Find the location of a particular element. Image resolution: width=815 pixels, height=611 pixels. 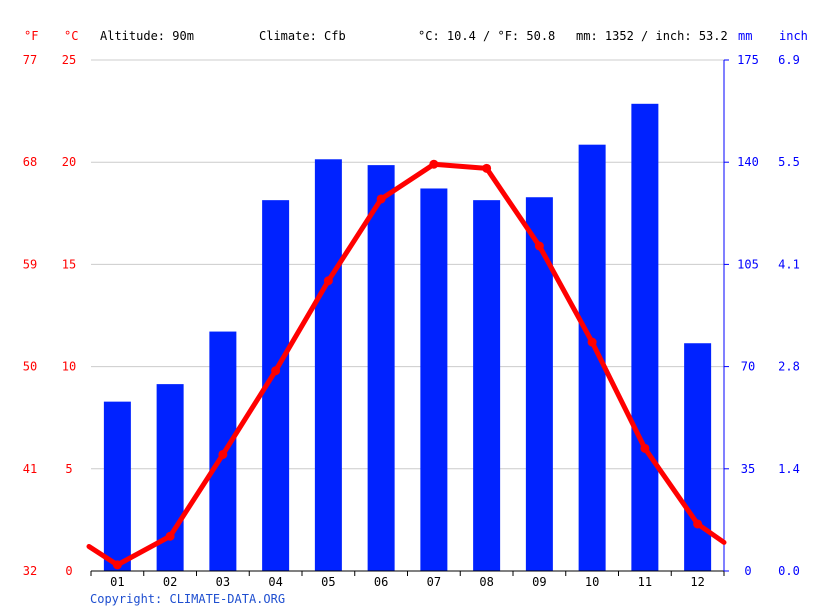

mm-unit-label: mm is located at coordinates (745, 36).